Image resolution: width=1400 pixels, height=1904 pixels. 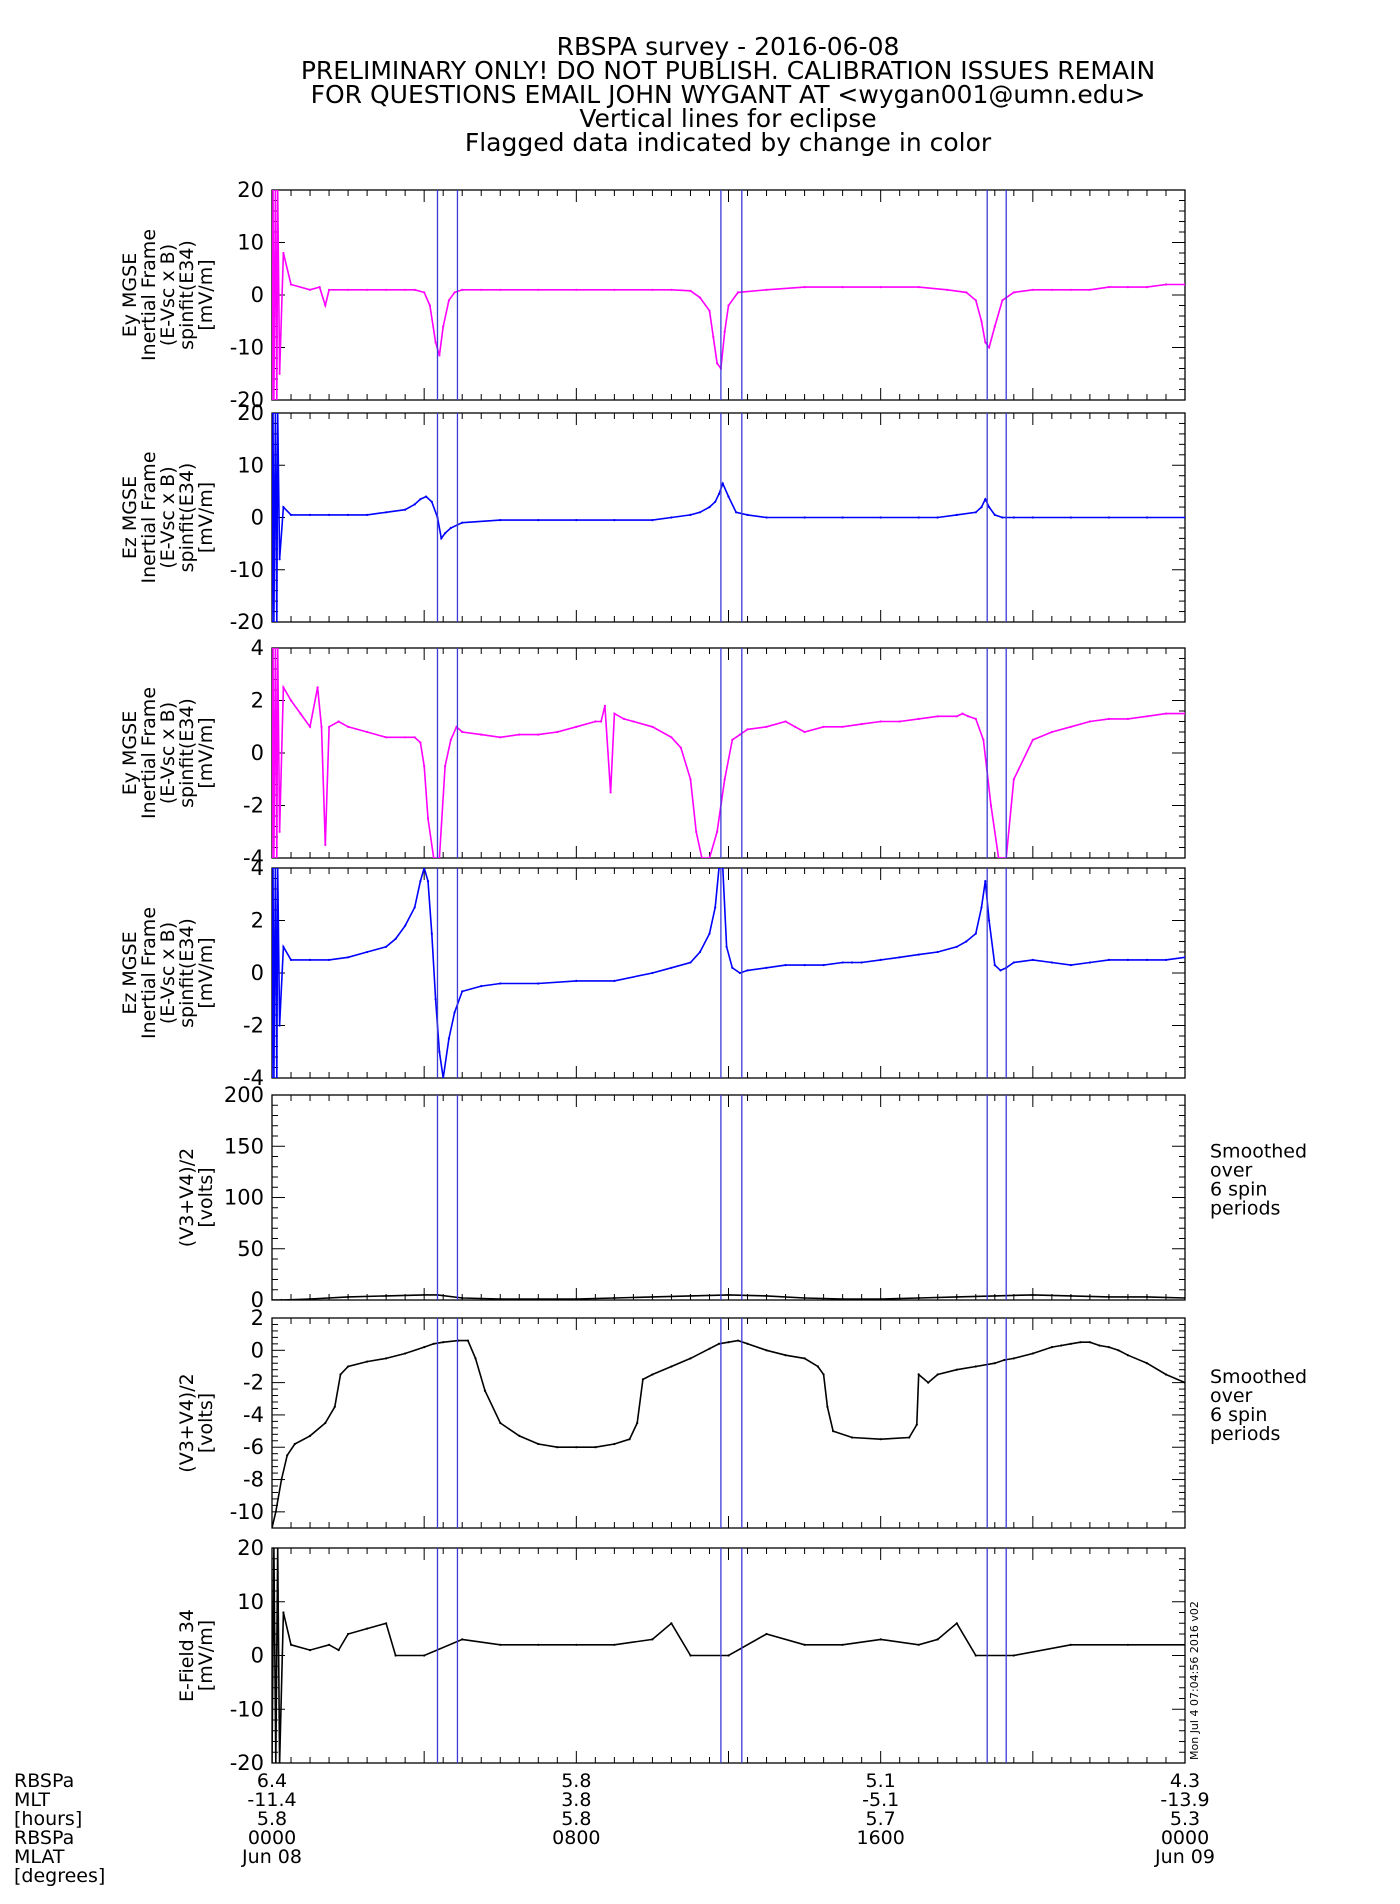 I want to click on p3-frame, so click(x=728, y=753).